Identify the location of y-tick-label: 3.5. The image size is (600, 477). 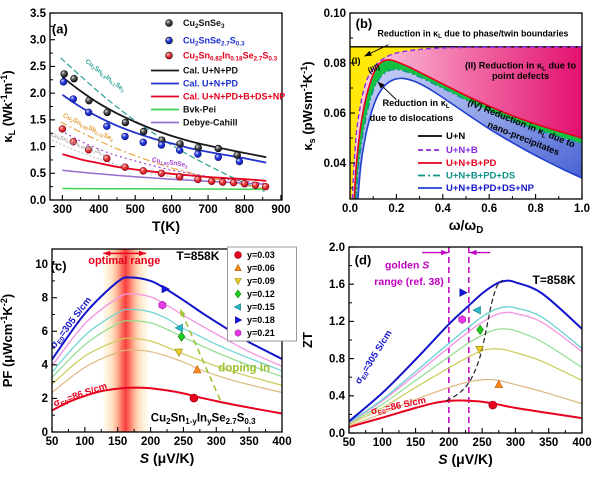
(38, 14).